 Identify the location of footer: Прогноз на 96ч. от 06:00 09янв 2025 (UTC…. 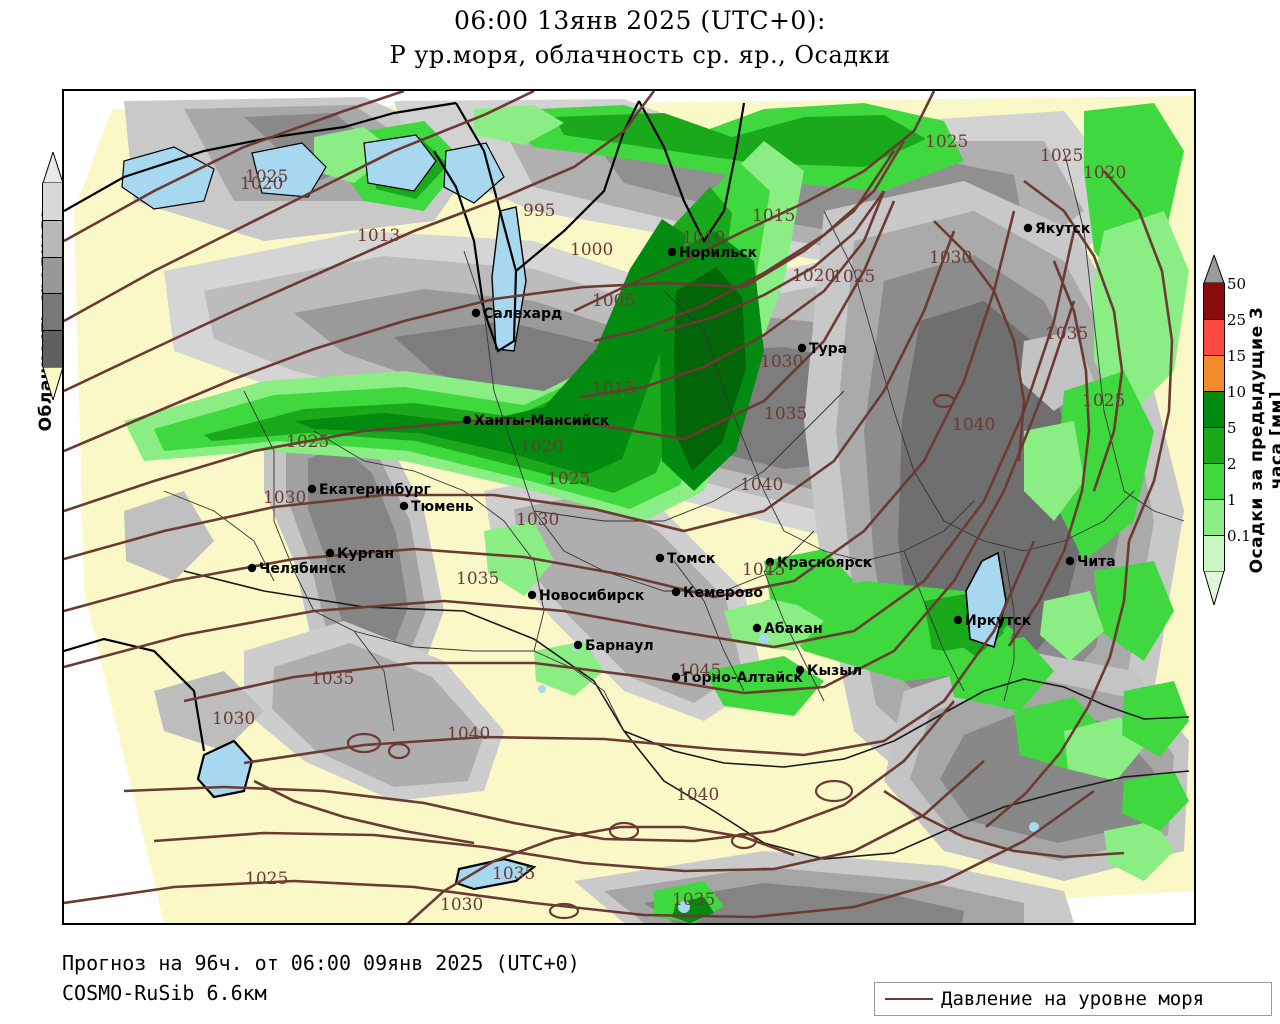
(321, 978).